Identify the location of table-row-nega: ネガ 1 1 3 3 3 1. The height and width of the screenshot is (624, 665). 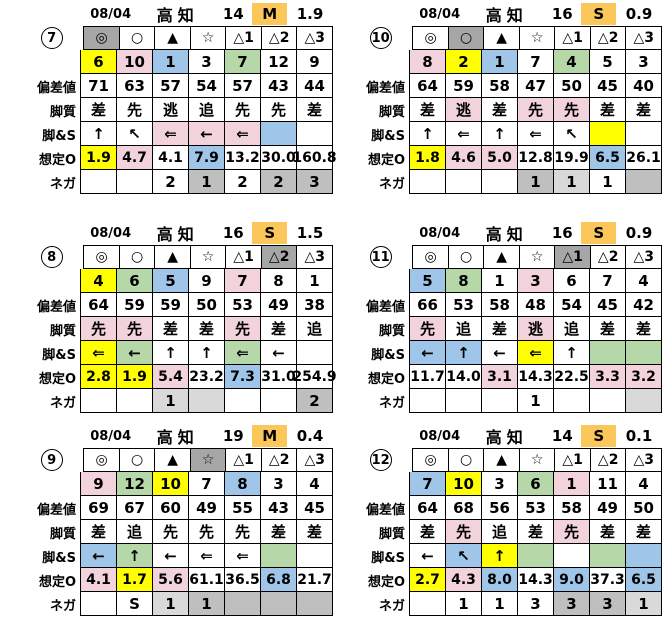
(509, 604).